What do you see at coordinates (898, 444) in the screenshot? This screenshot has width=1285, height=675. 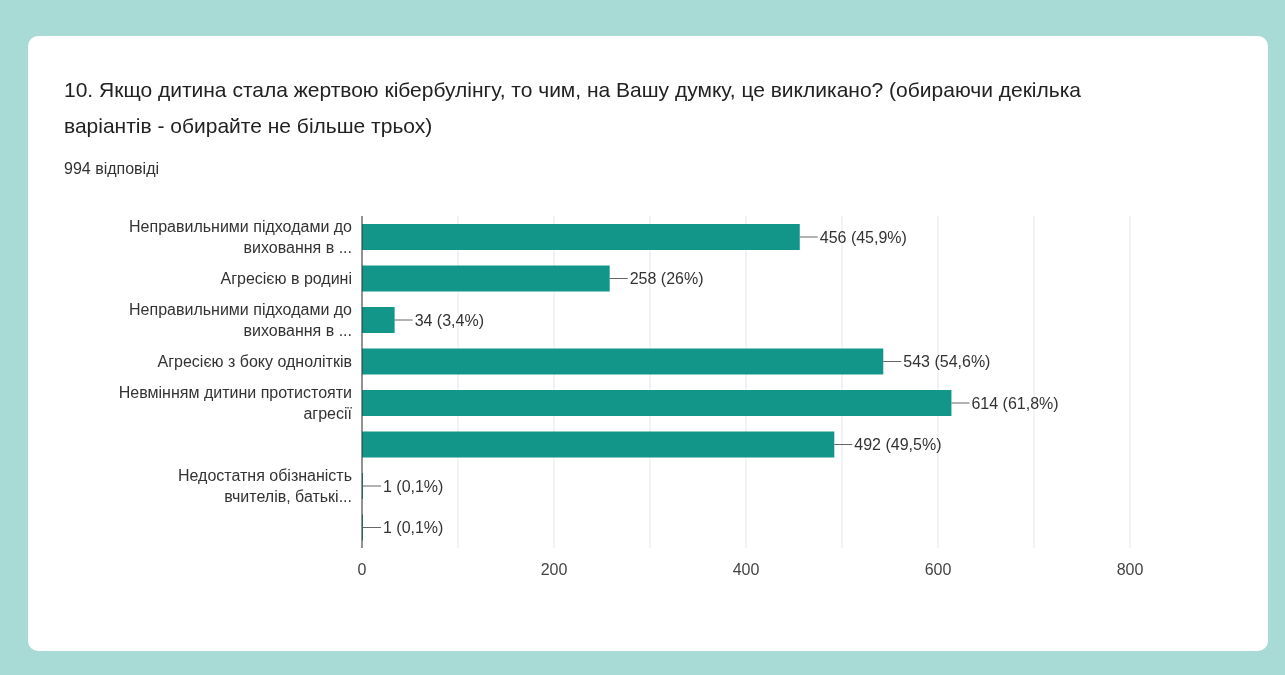 I see `data-label: 492 (49,5%)` at bounding box center [898, 444].